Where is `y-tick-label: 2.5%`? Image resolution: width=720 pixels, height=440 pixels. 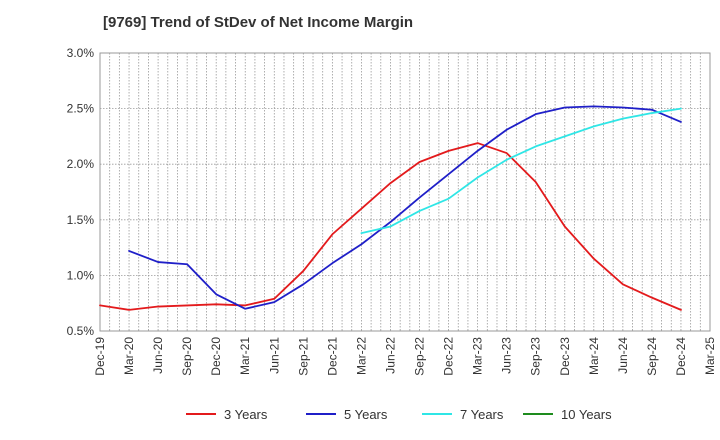 y-tick-label: 2.5% is located at coordinates (81, 109).